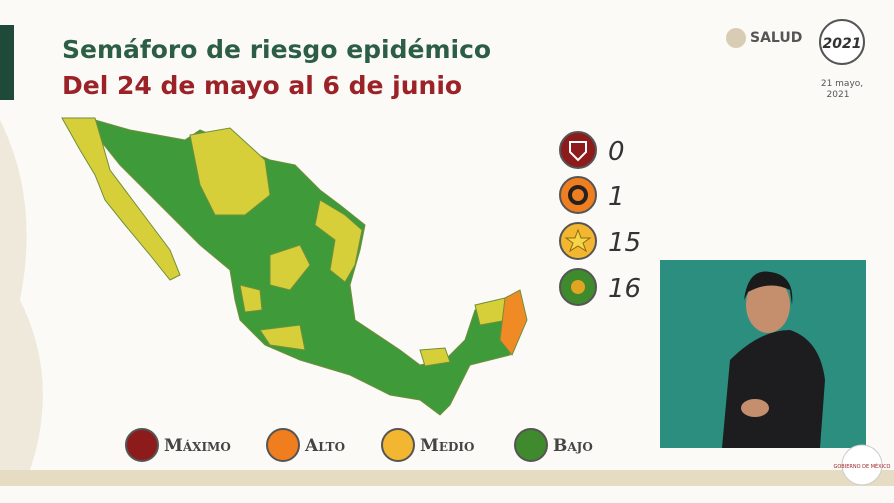  I want to click on gov-badge, so click(862, 465).